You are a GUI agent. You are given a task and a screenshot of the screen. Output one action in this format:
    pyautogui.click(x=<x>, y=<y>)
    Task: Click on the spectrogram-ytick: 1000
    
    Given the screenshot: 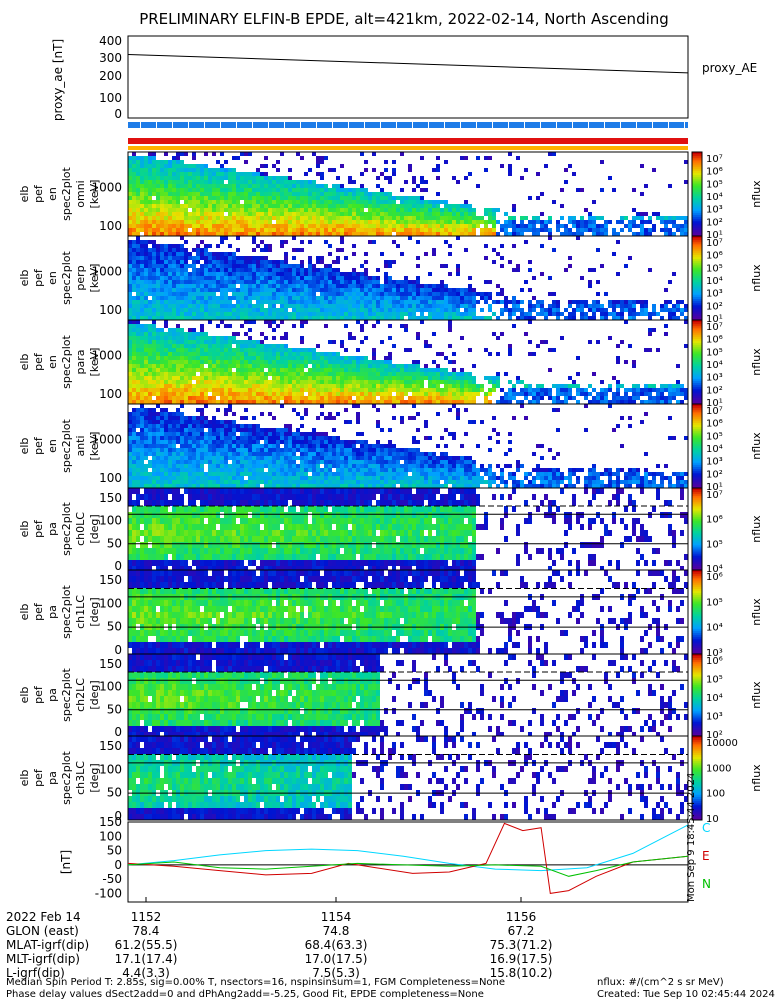 What is the action you would take?
    pyautogui.click(x=106, y=355)
    